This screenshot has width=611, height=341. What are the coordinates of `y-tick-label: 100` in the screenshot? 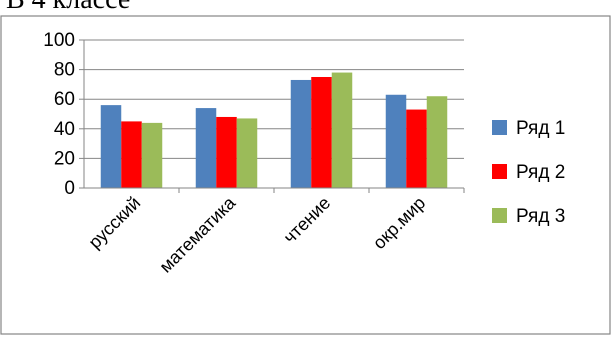 It's located at (59, 40).